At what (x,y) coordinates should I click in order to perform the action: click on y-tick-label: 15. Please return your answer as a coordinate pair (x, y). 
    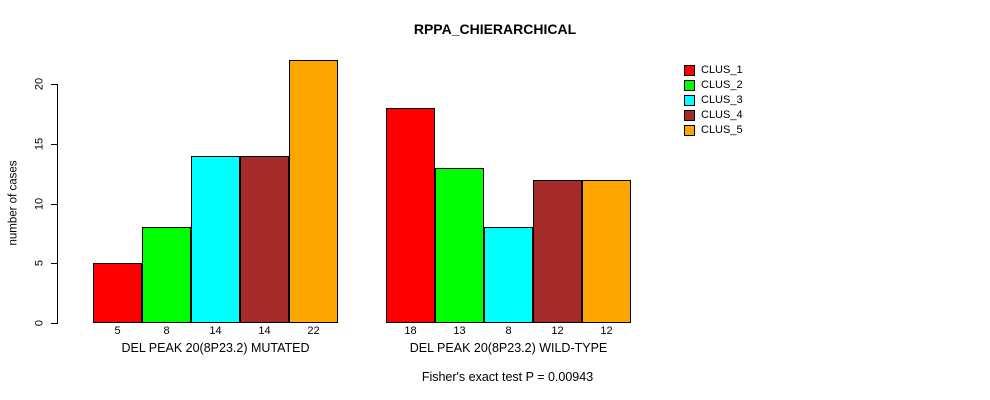
    Looking at the image, I should click on (39, 144).